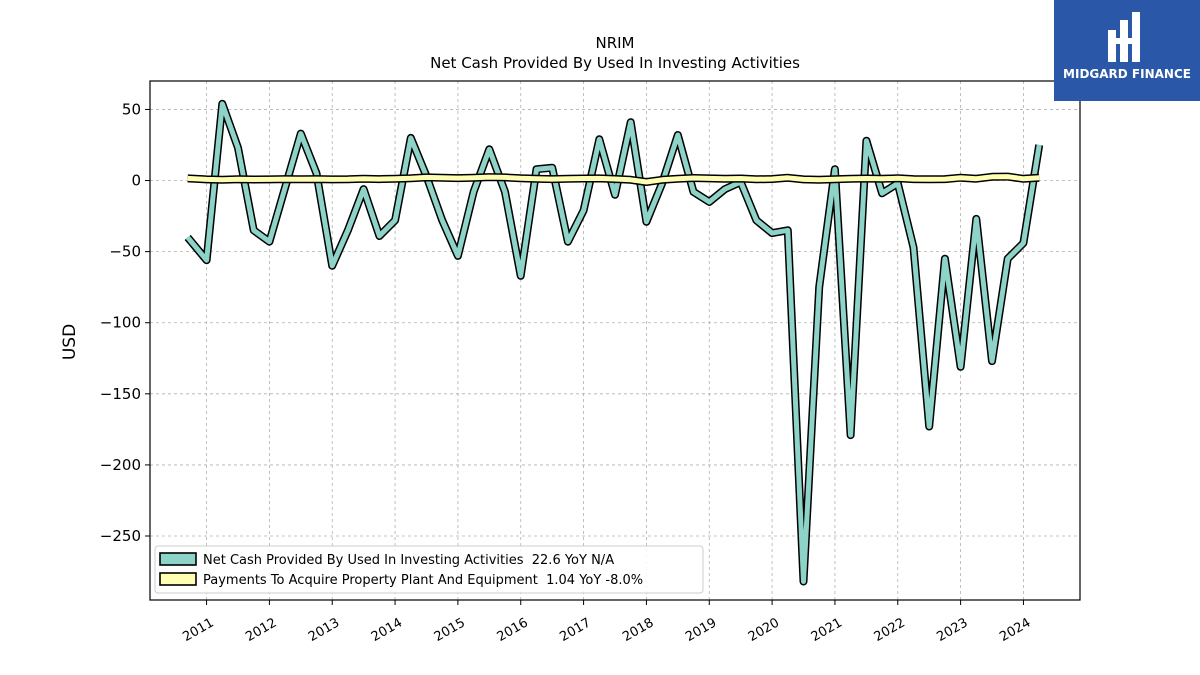 The image size is (1200, 675). What do you see at coordinates (178, 579) in the screenshot?
I see `legend-swatch-capex` at bounding box center [178, 579].